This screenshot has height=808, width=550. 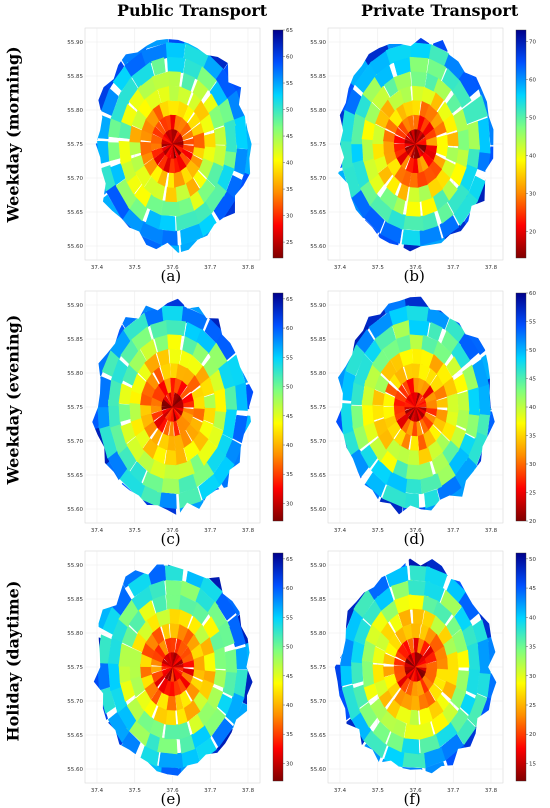 What do you see at coordinates (414, 539) in the screenshot?
I see `panel-caption: (d)` at bounding box center [414, 539].